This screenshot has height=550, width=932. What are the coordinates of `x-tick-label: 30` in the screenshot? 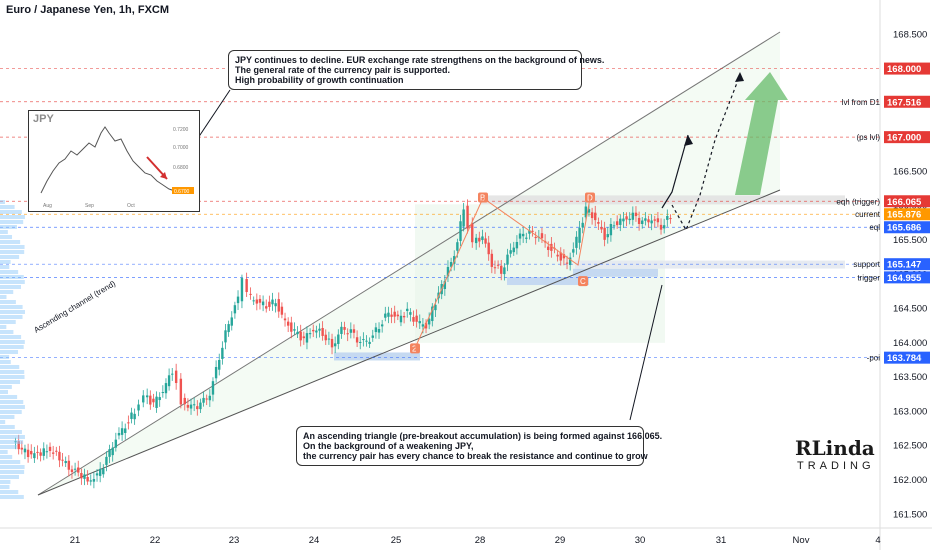 It's located at (640, 540).